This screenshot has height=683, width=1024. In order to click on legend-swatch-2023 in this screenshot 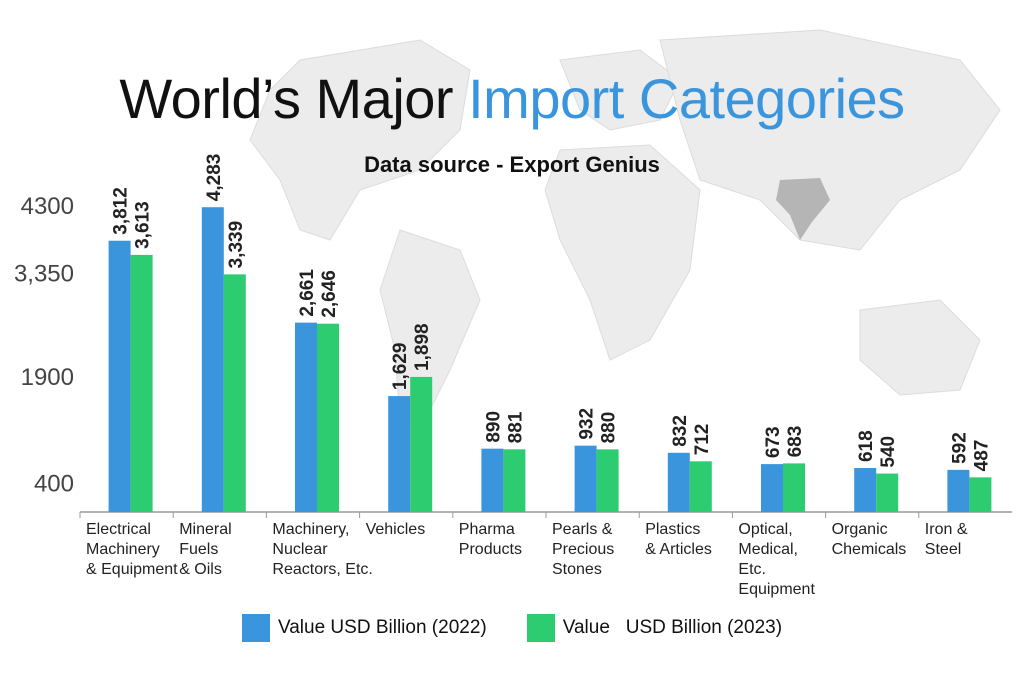, I will do `click(540, 628)`.